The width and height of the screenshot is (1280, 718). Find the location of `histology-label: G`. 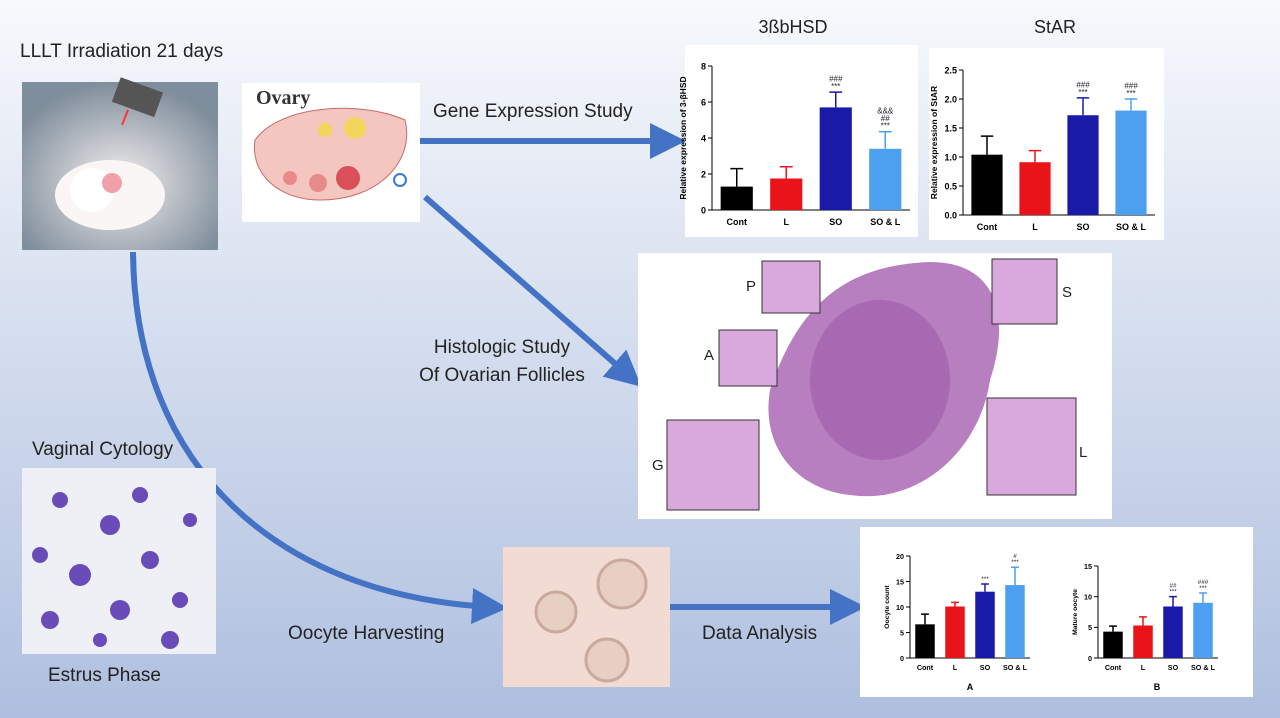

histology-label: G is located at coordinates (658, 465).